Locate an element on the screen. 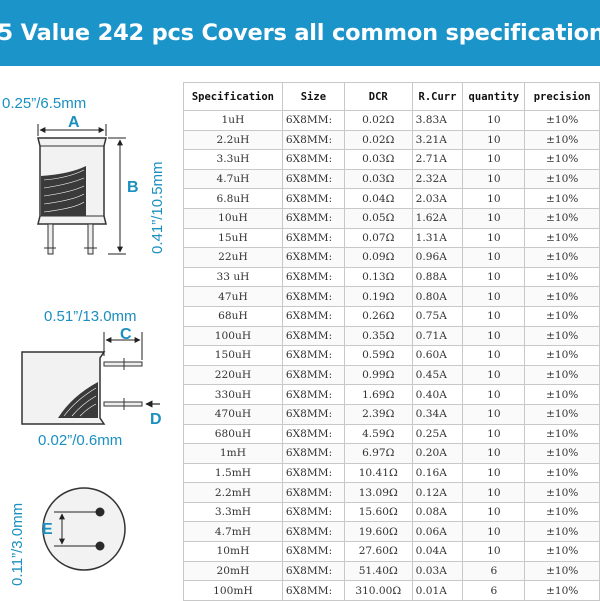 The height and width of the screenshot is (601, 600). dim-b-text: 0.41”/10.5mm is located at coordinates (157, 207).